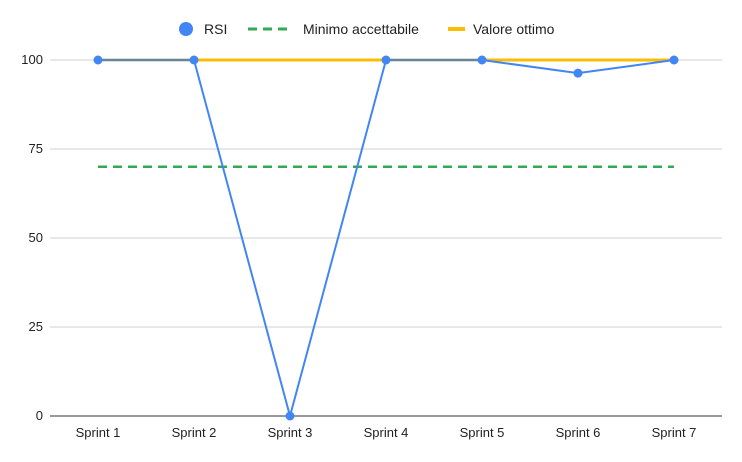  What do you see at coordinates (98, 432) in the screenshot?
I see `x-tick-label: Sprint 1` at bounding box center [98, 432].